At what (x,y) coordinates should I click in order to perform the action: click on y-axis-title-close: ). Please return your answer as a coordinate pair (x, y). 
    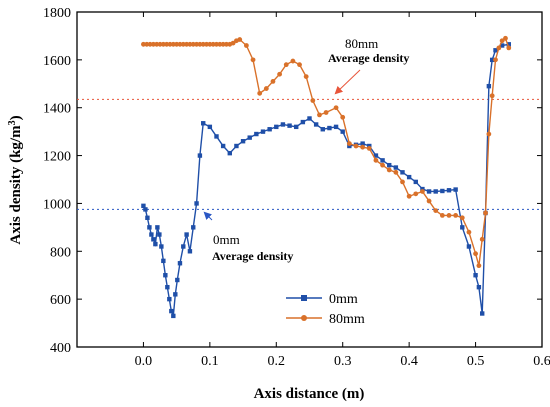
    Looking at the image, I should click on (16, 117).